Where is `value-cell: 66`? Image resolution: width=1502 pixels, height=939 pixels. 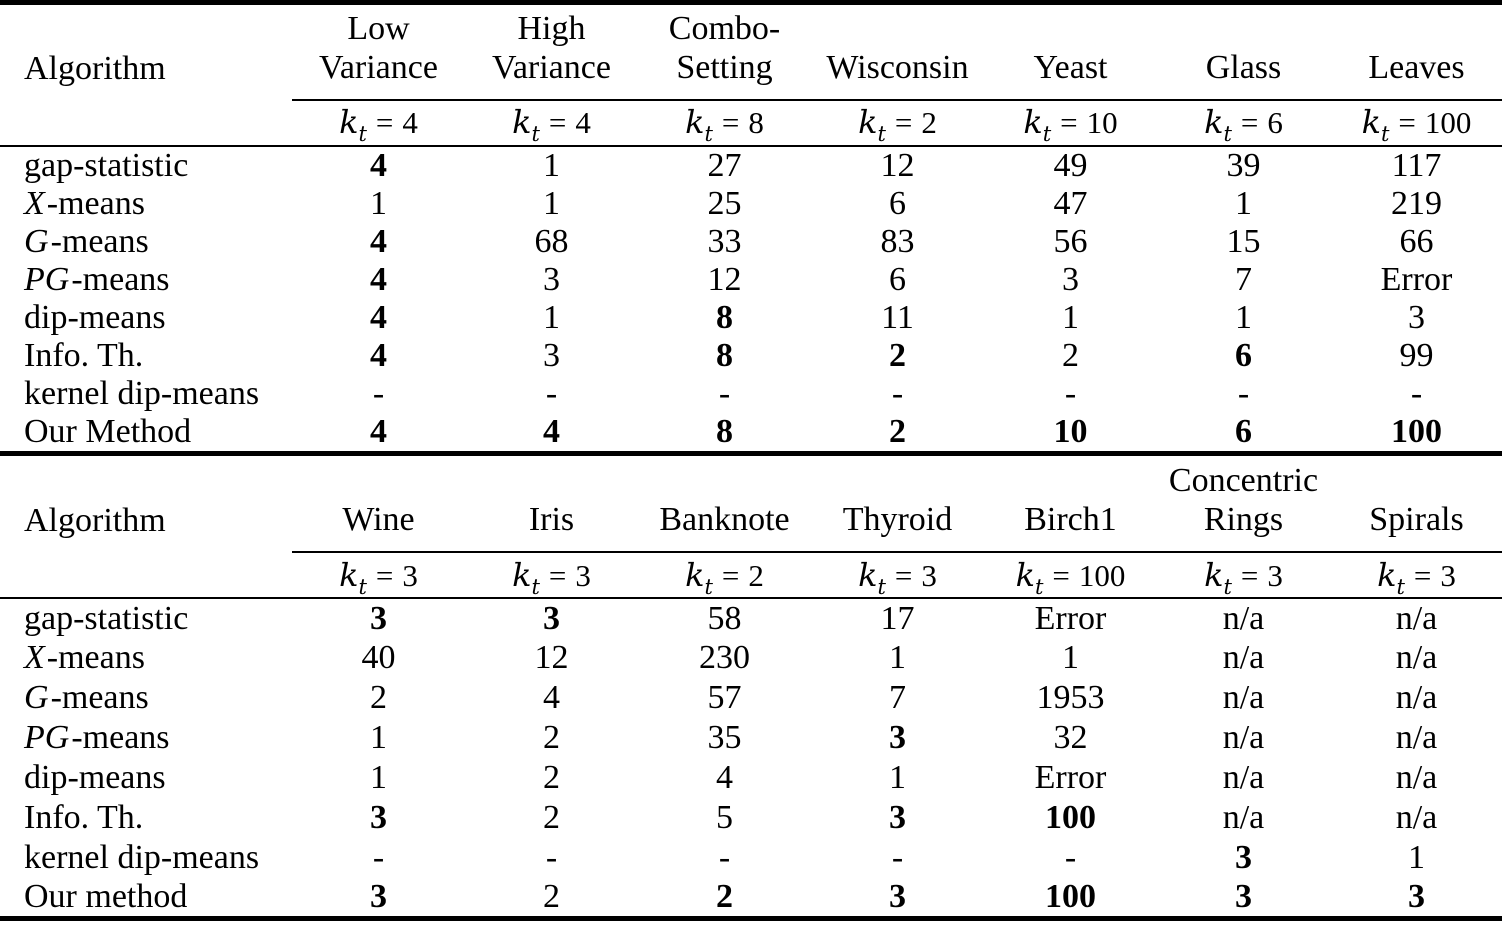 value-cell: 66 is located at coordinates (1416, 241).